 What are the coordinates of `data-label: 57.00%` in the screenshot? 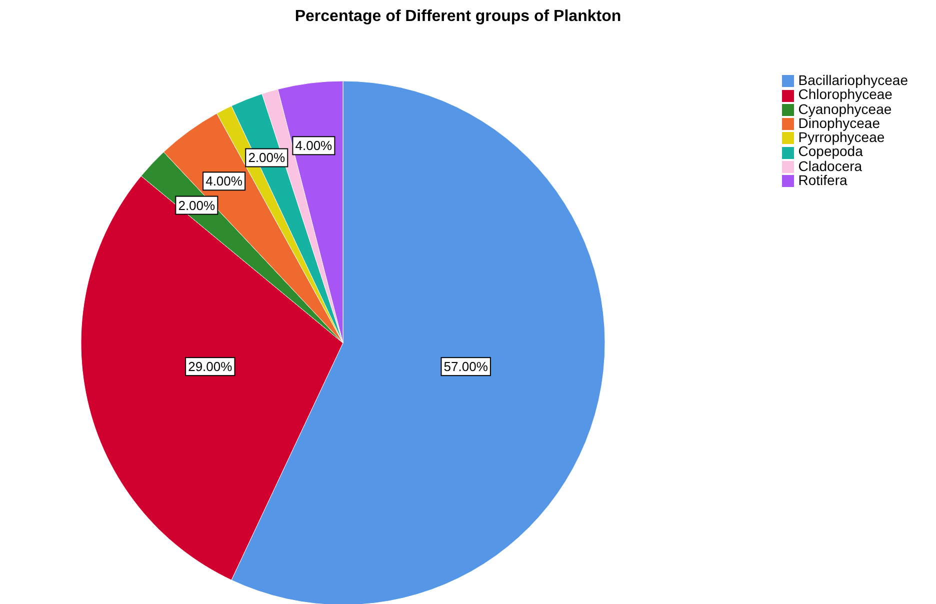 It's located at (466, 366).